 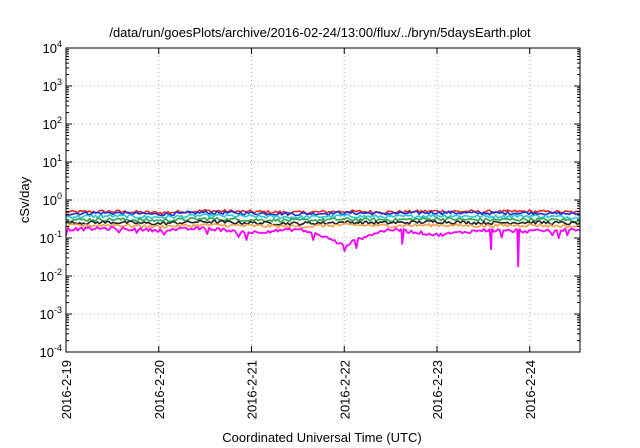 What do you see at coordinates (344, 389) in the screenshot?
I see `x-tick-label: 2016-2-22` at bounding box center [344, 389].